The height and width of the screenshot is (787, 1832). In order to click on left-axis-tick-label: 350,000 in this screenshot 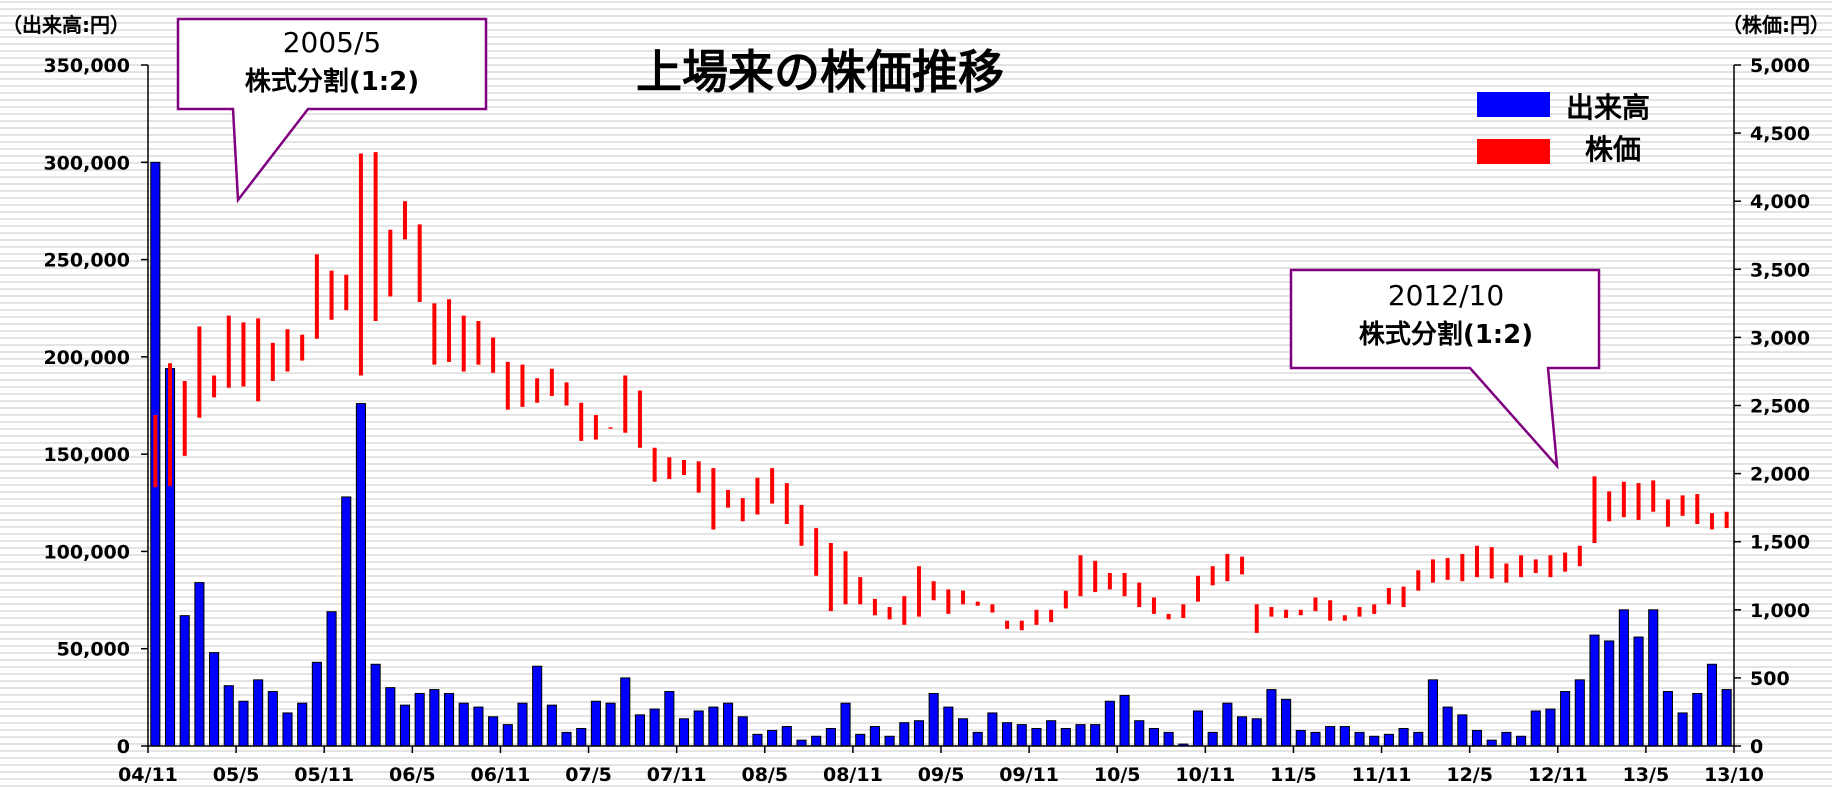, I will do `click(86, 66)`.